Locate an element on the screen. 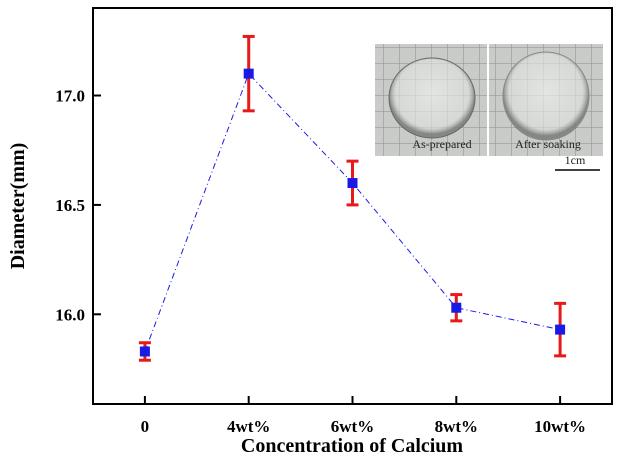  inset-label: As-prepared is located at coordinates (441, 144).